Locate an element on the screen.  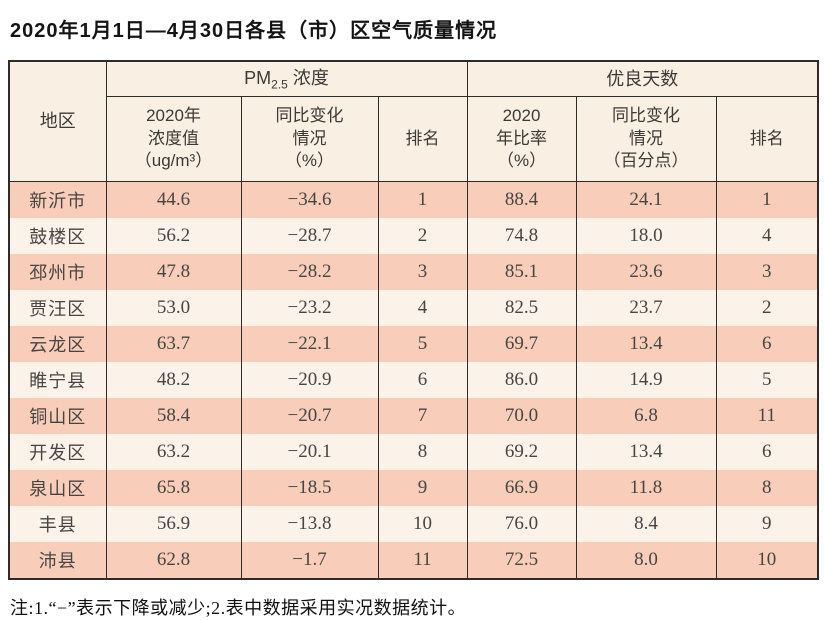
pm25-value-cell: 63.7 is located at coordinates (173, 344).